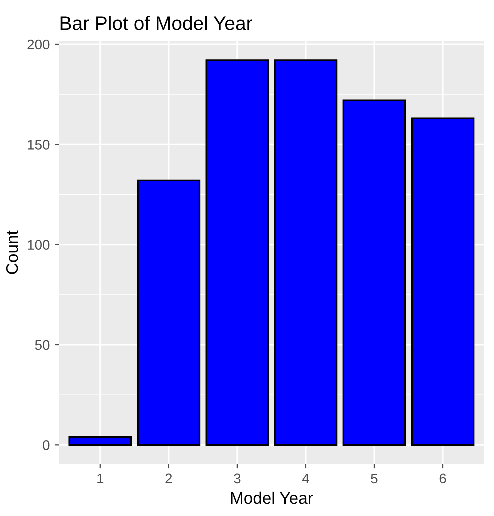 The width and height of the screenshot is (494, 516). I want to click on chart-title: Bar Plot of Model Year, so click(156, 23).